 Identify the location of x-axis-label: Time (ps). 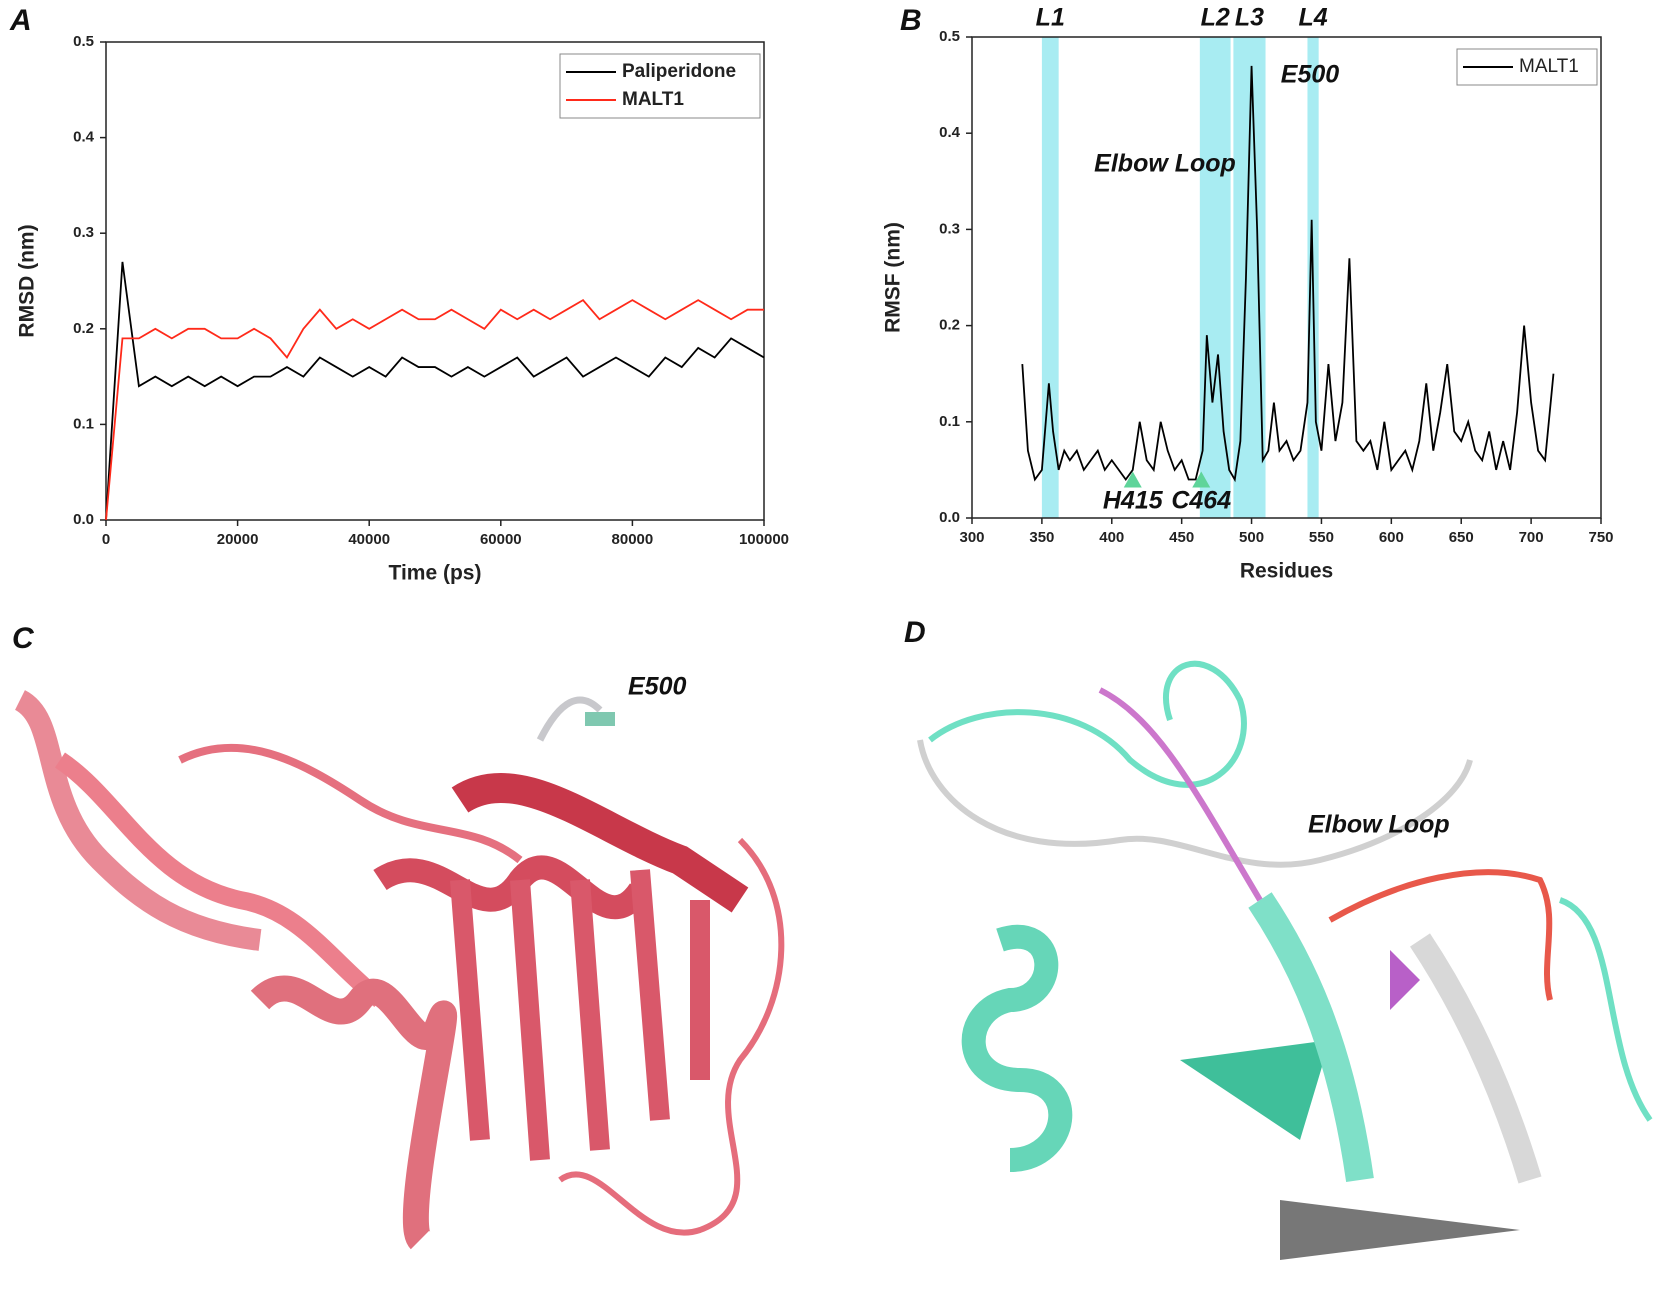
(435, 573).